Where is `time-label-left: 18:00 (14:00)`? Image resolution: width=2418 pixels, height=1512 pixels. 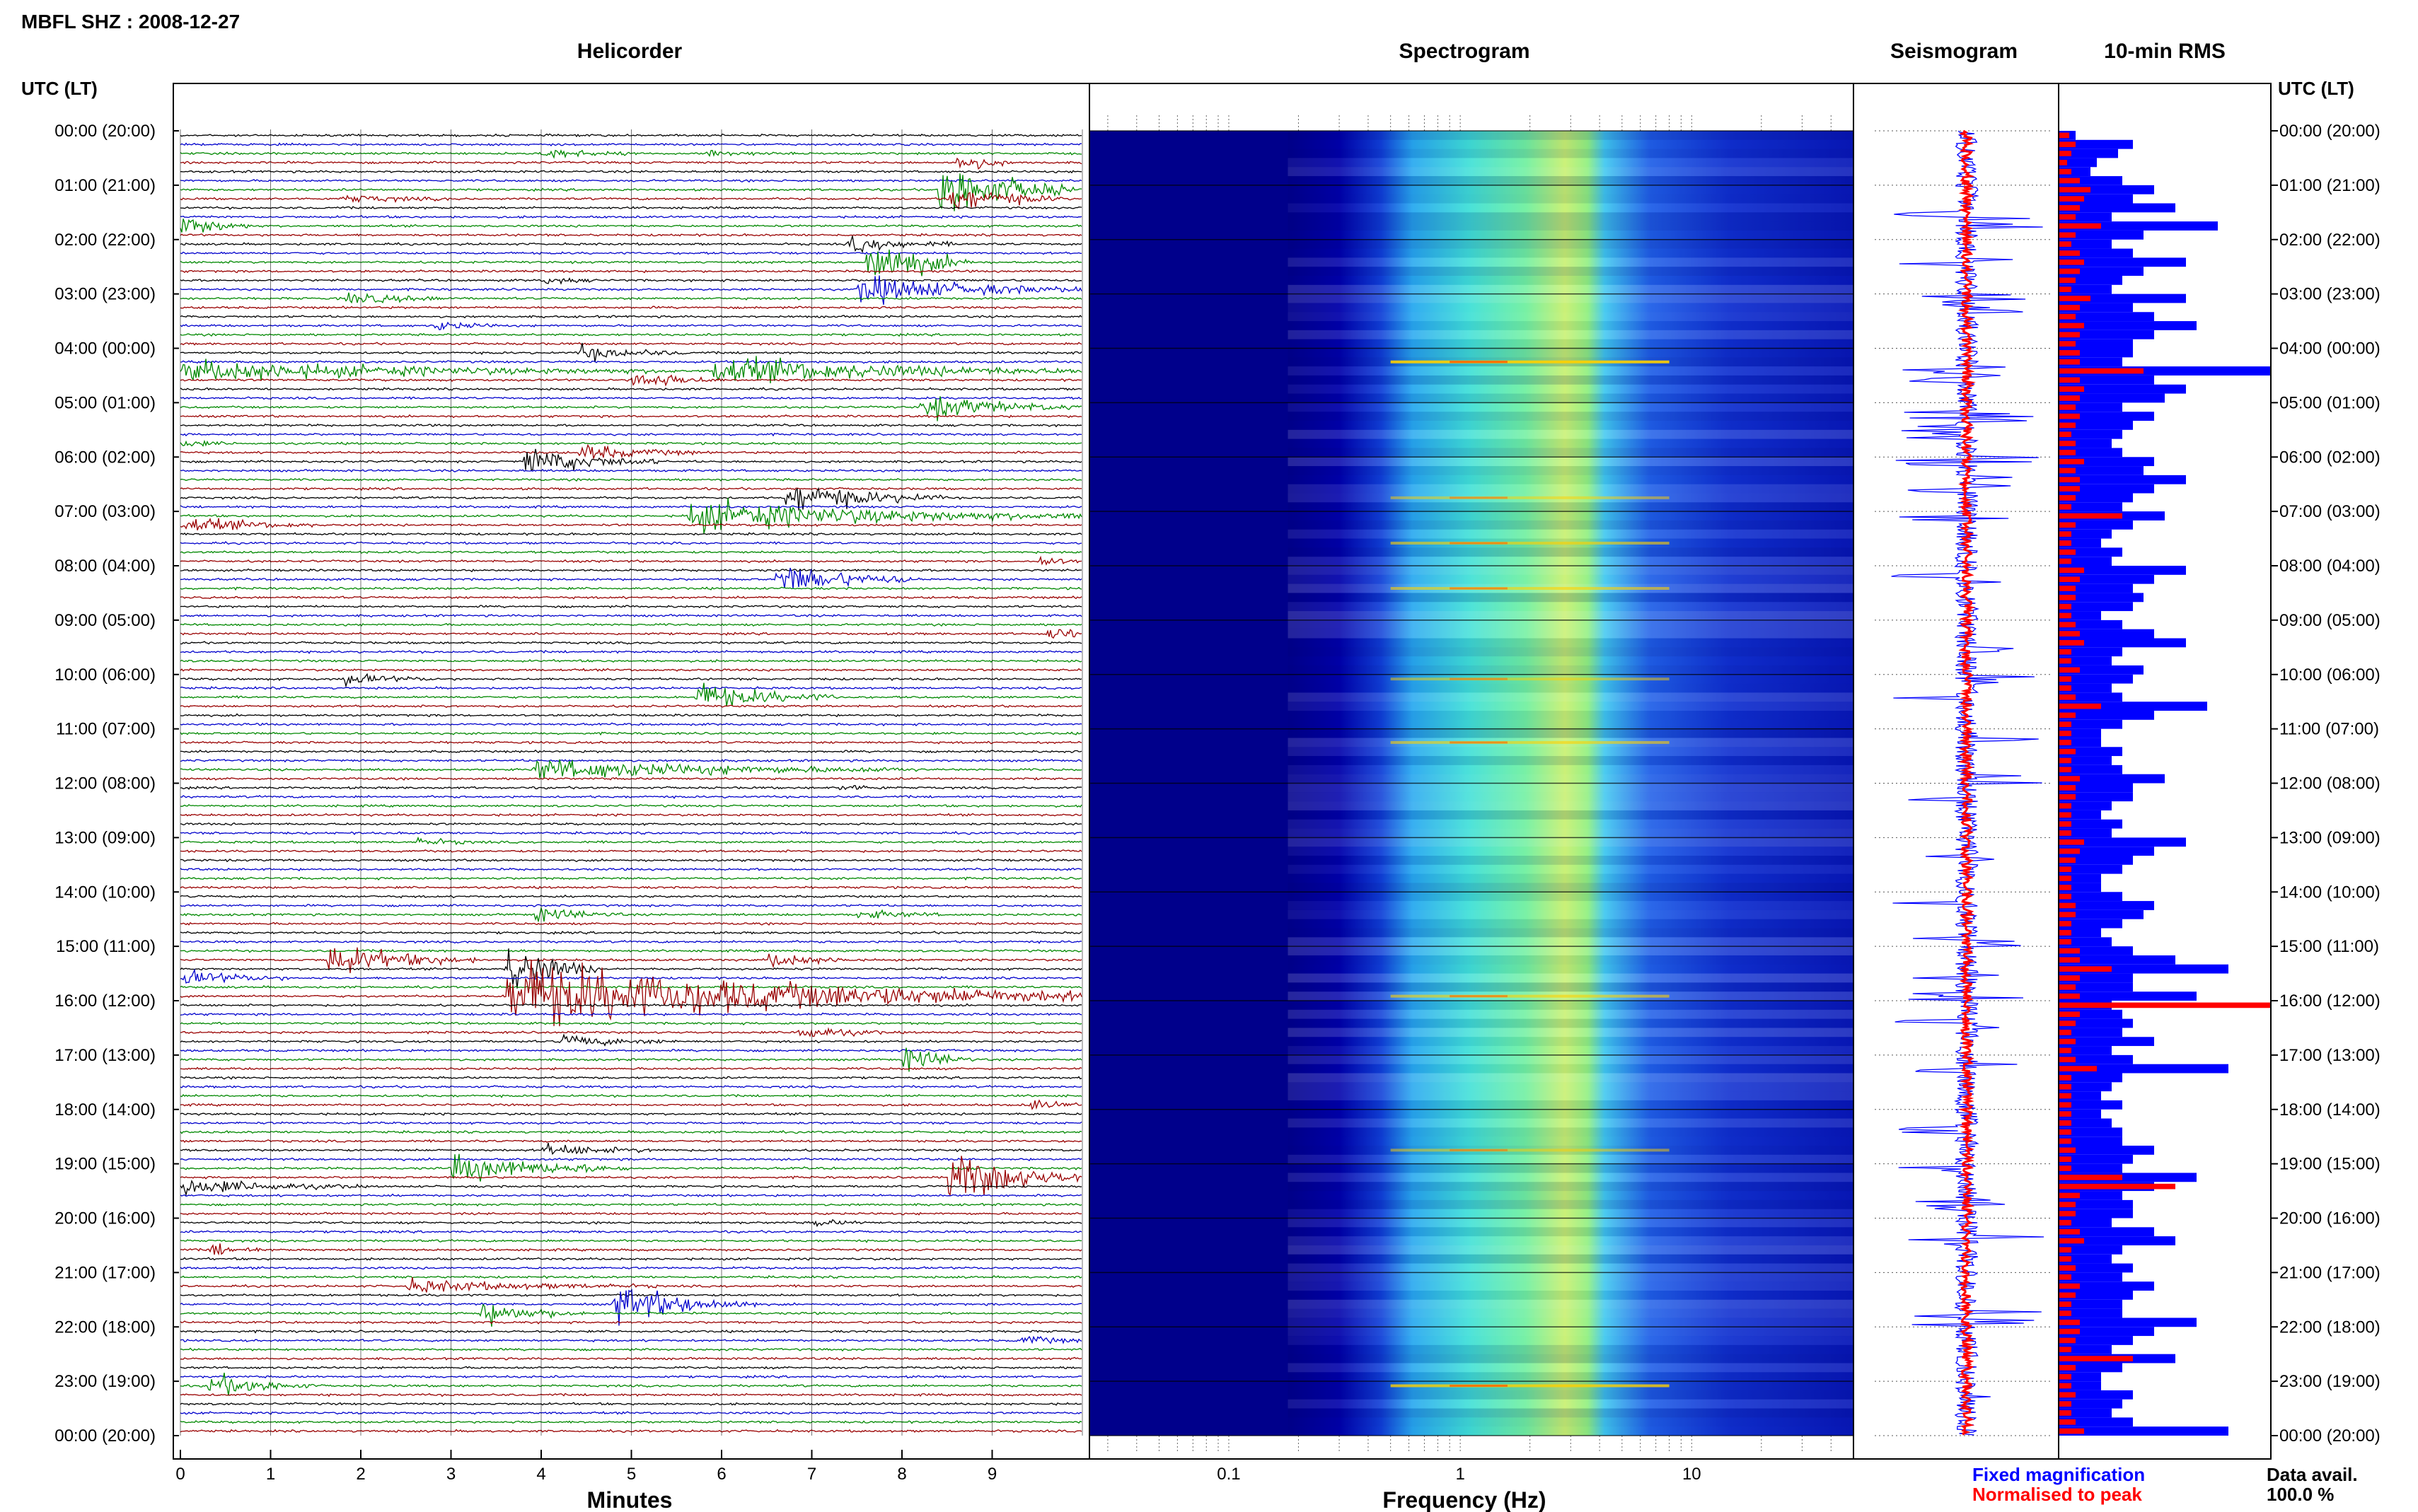
time-label-left: 18:00 (14:00) is located at coordinates (105, 1110).